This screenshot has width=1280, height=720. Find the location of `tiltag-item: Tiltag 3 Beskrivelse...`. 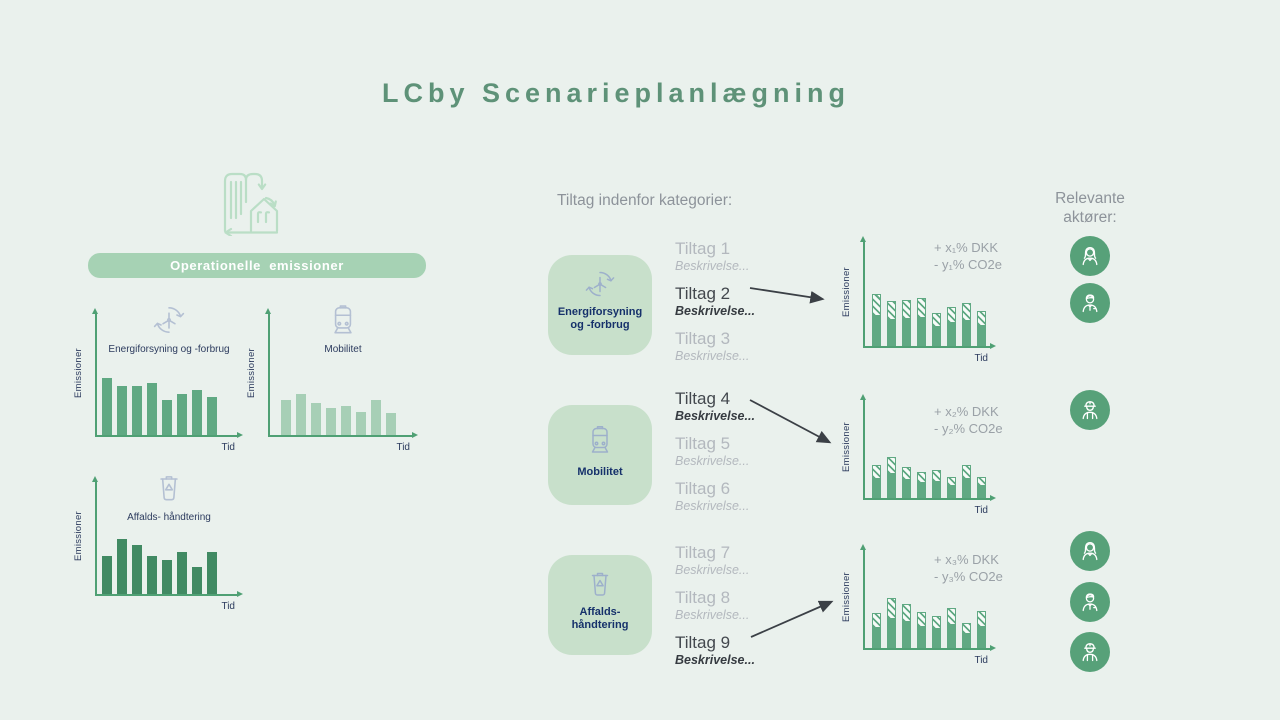

tiltag-item: Tiltag 3 Beskrivelse... is located at coordinates (740, 346).